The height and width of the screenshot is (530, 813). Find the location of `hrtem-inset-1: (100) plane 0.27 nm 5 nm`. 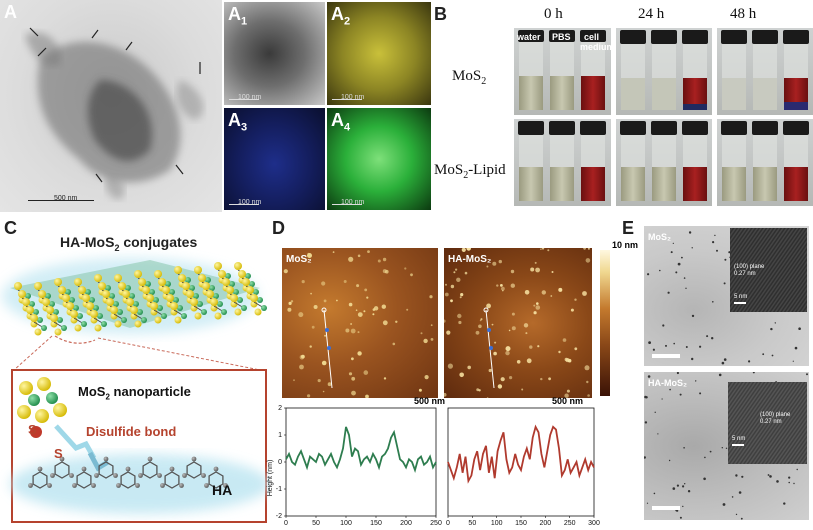

hrtem-inset-1: (100) plane 0.27 nm 5 nm is located at coordinates (768, 270).